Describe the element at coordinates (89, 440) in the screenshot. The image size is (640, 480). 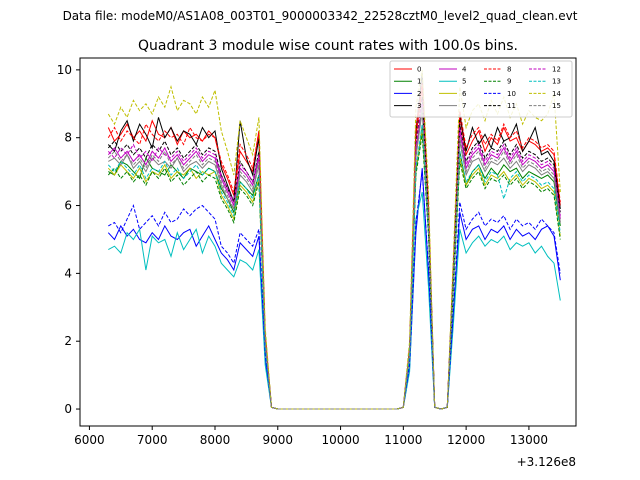
I see `x-tick-label: 6000` at that location.